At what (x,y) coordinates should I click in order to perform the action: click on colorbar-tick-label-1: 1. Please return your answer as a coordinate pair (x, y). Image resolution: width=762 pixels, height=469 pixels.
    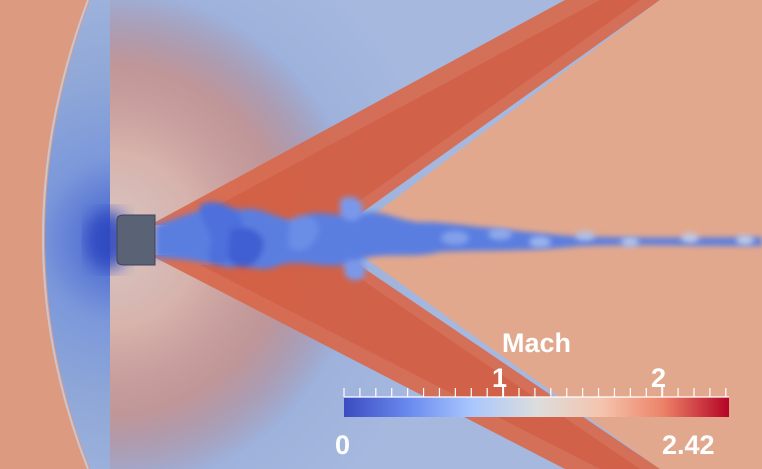
    Looking at the image, I should click on (500, 378).